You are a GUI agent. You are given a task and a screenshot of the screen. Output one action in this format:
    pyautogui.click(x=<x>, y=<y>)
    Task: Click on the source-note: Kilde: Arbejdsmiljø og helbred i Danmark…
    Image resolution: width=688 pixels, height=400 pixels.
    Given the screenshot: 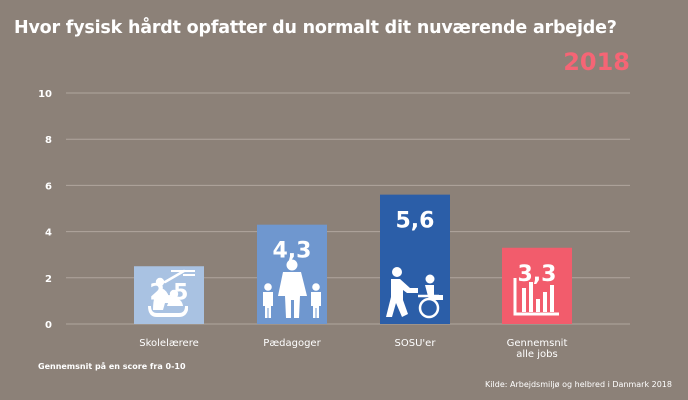 What is the action you would take?
    pyautogui.click(x=578, y=384)
    